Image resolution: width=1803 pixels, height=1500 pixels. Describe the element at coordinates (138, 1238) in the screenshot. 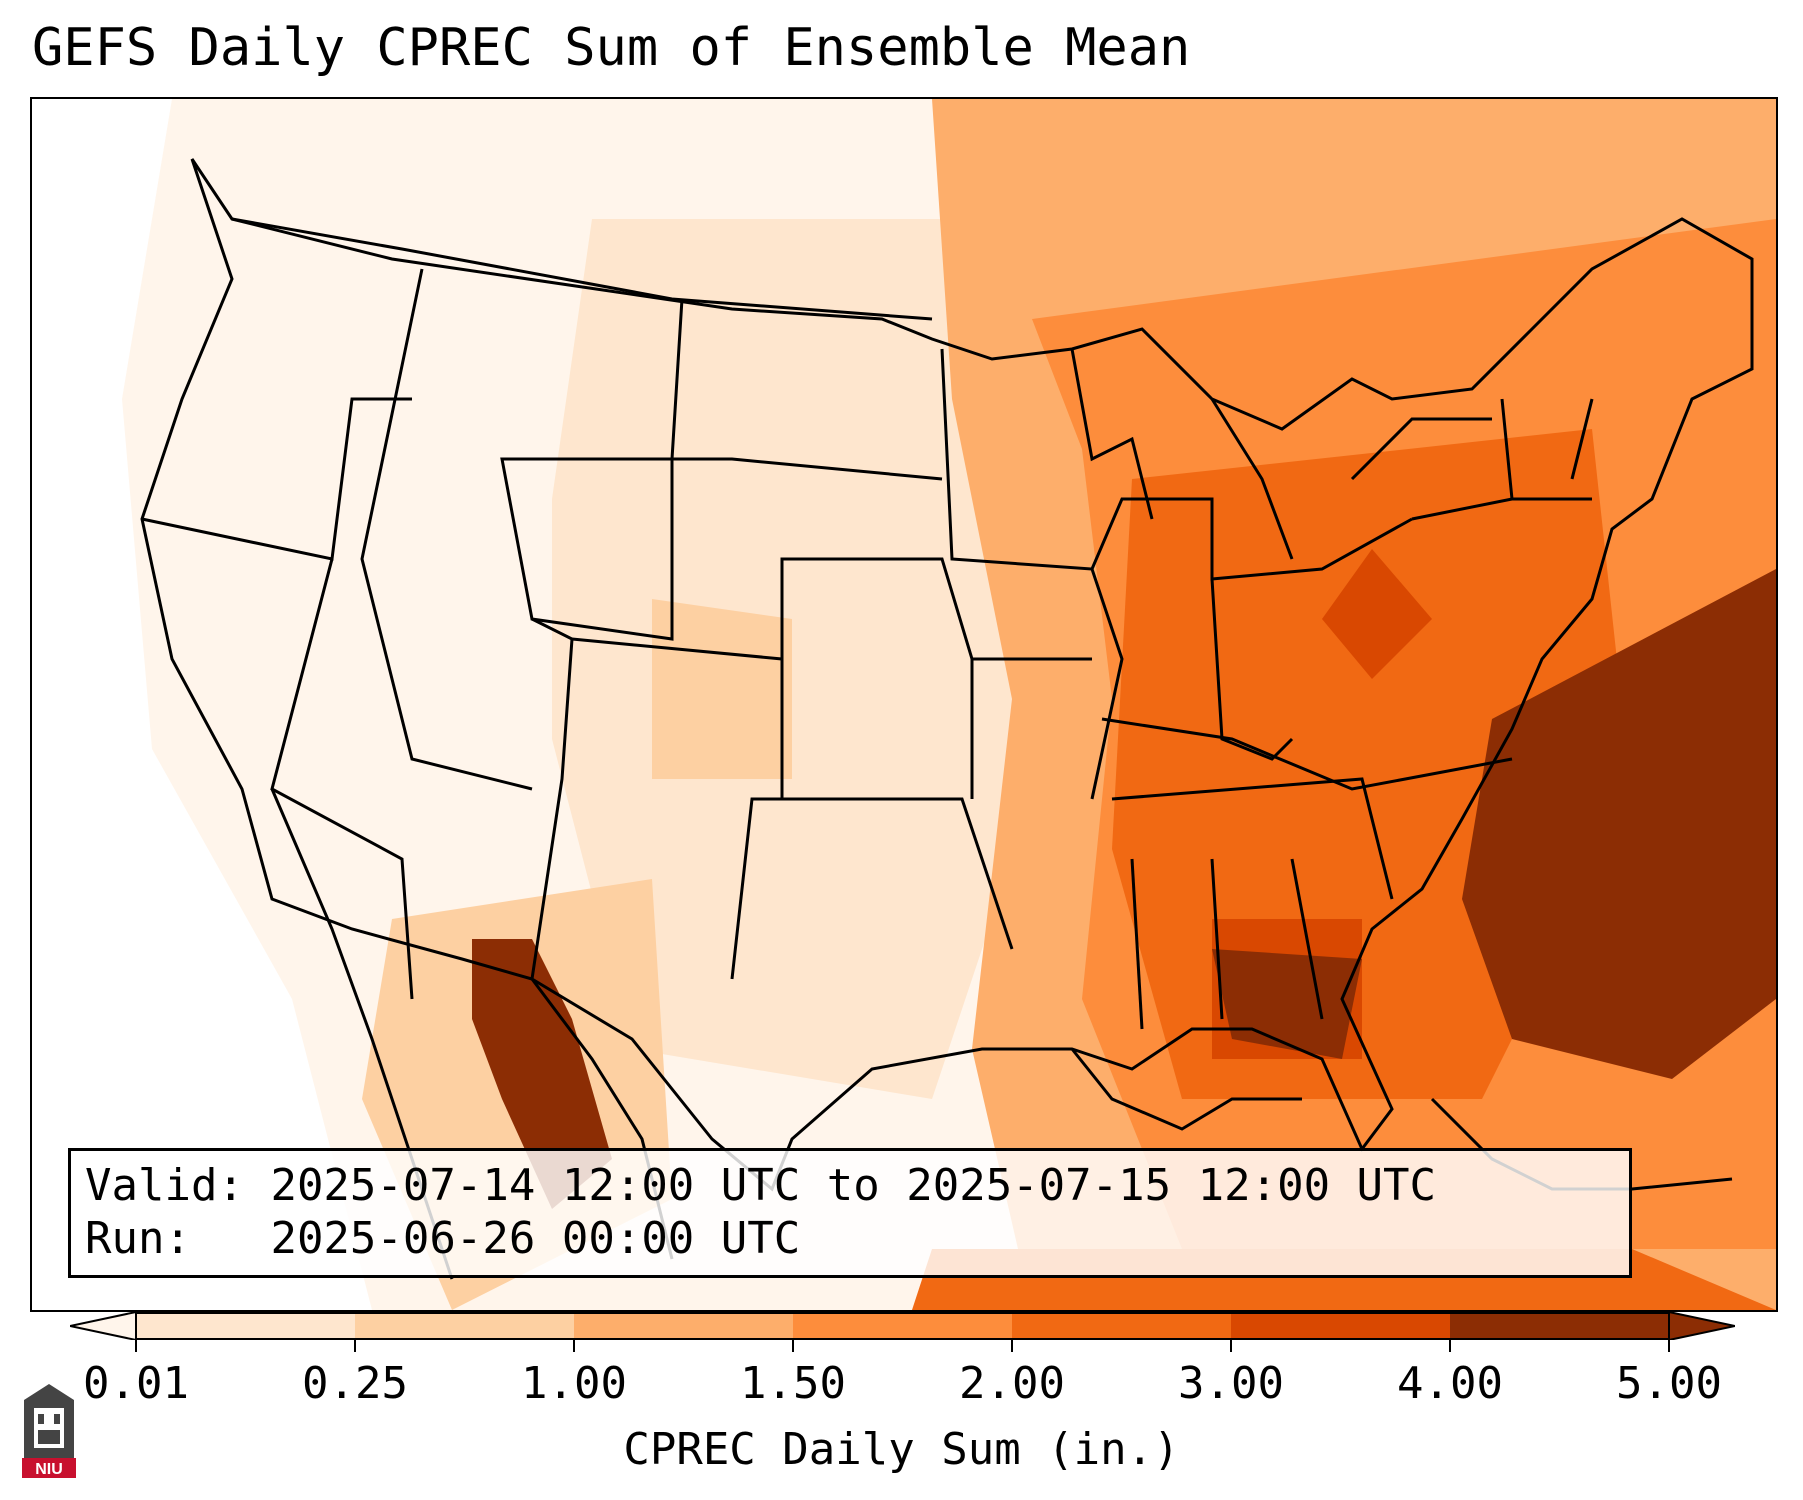

I see `run-label: Run:` at that location.